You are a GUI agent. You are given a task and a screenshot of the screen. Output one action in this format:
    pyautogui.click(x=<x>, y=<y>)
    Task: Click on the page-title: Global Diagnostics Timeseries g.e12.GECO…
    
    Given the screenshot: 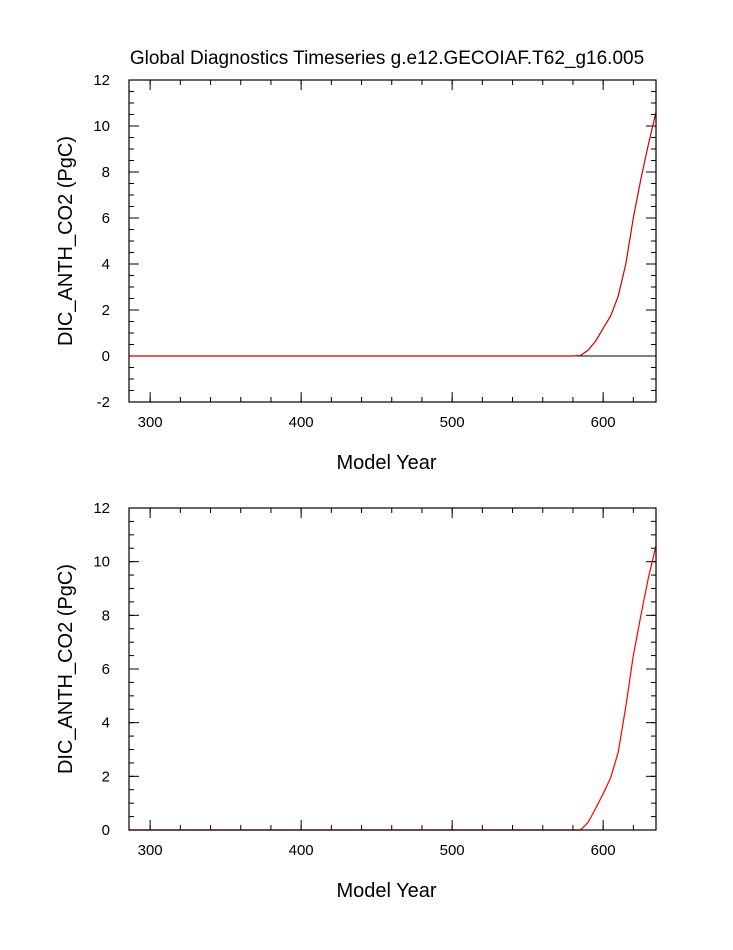 What is the action you would take?
    pyautogui.click(x=387, y=58)
    